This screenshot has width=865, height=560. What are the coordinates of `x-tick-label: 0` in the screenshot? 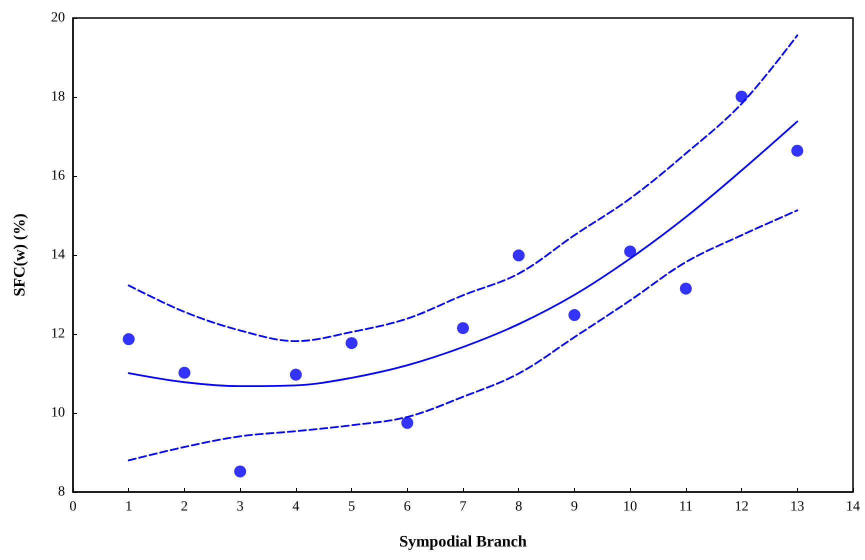 It's located at (73, 507).